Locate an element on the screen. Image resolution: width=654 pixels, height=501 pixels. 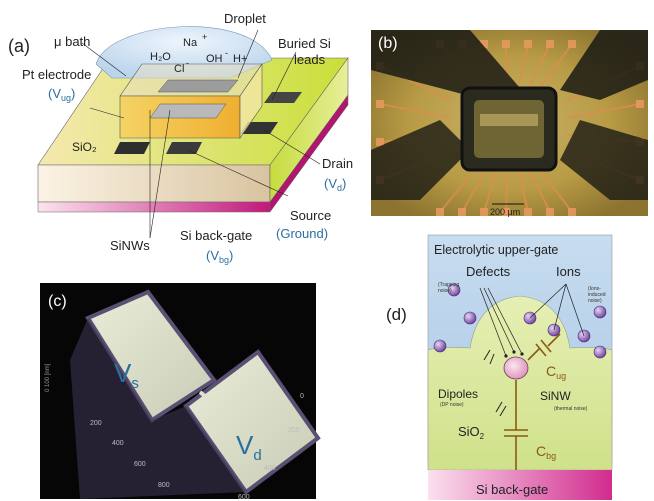
c-ug-capacitor is located at coordinates (544, 347).